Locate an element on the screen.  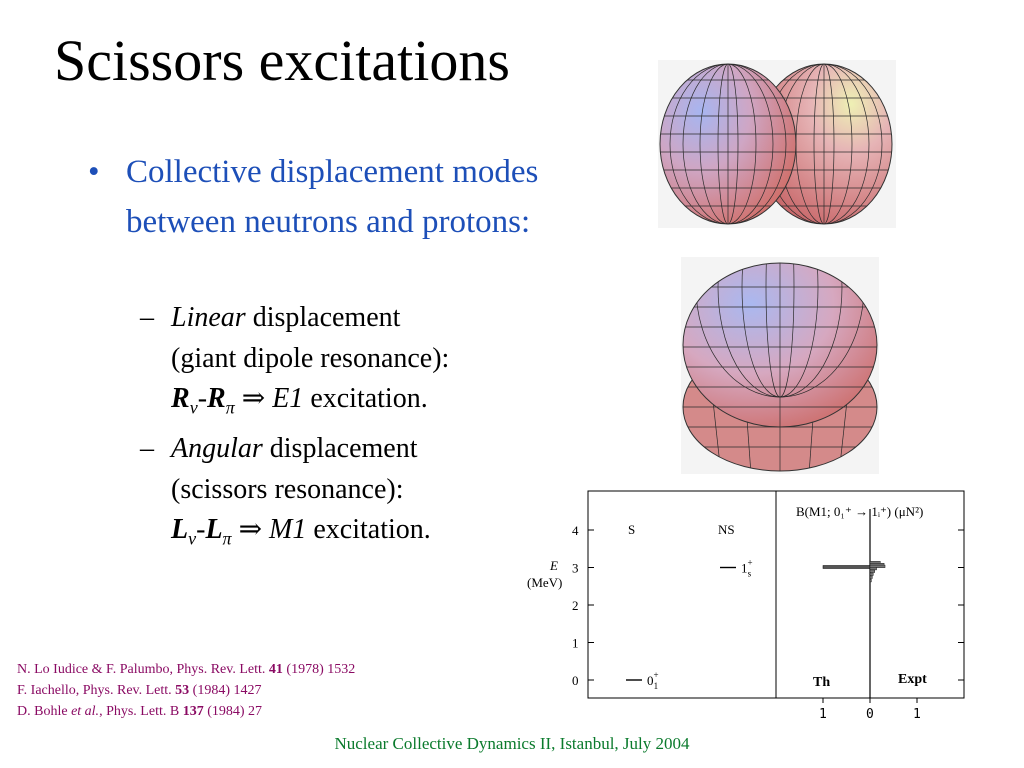
linear-word: Linear is located at coordinates (208, 317).